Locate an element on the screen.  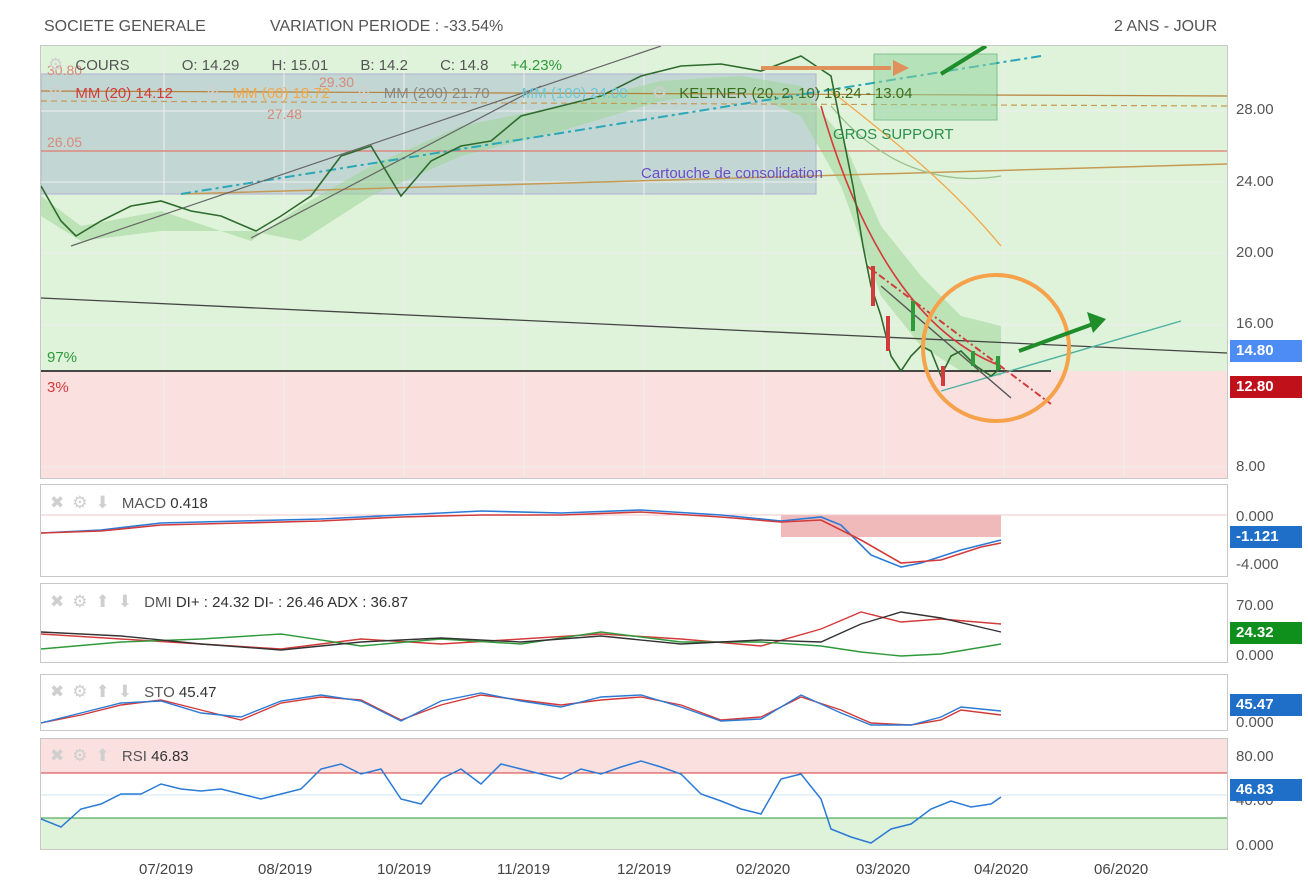
x-axis-label: 12/2019 is located at coordinates (644, 869).